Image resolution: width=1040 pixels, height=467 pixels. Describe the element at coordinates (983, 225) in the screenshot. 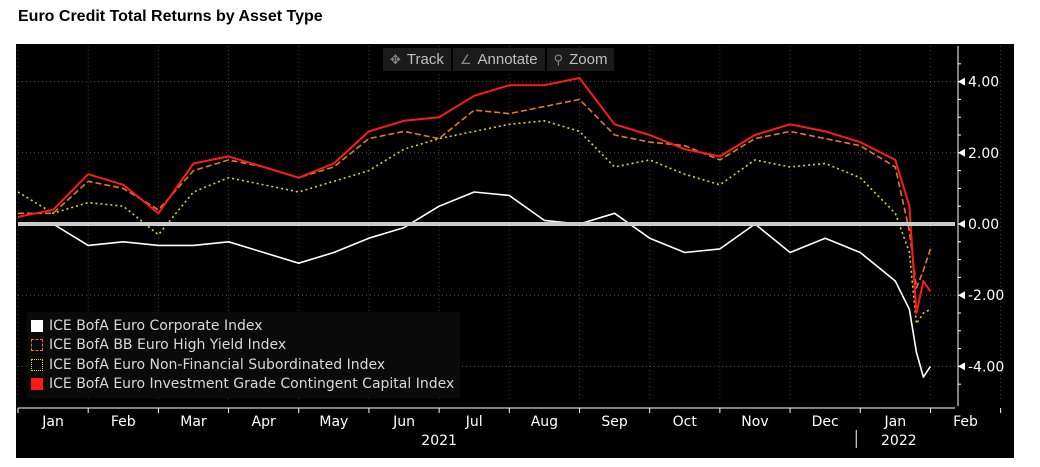

I see `y-tick-label: 0.00` at that location.